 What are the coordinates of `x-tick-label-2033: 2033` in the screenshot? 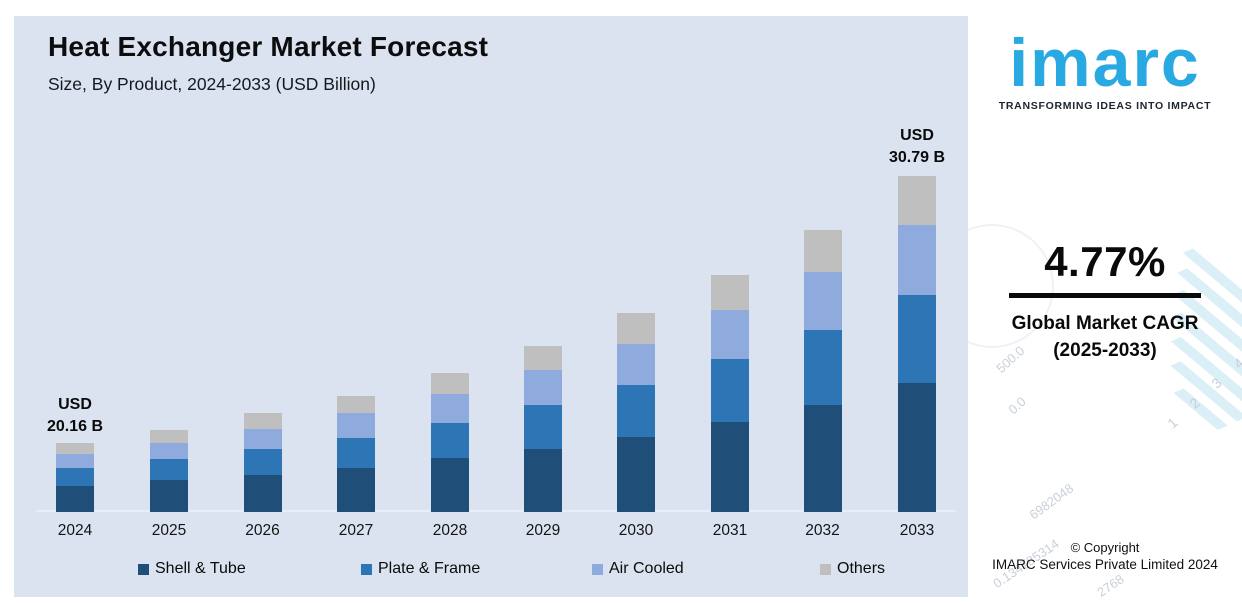 It's located at (917, 530).